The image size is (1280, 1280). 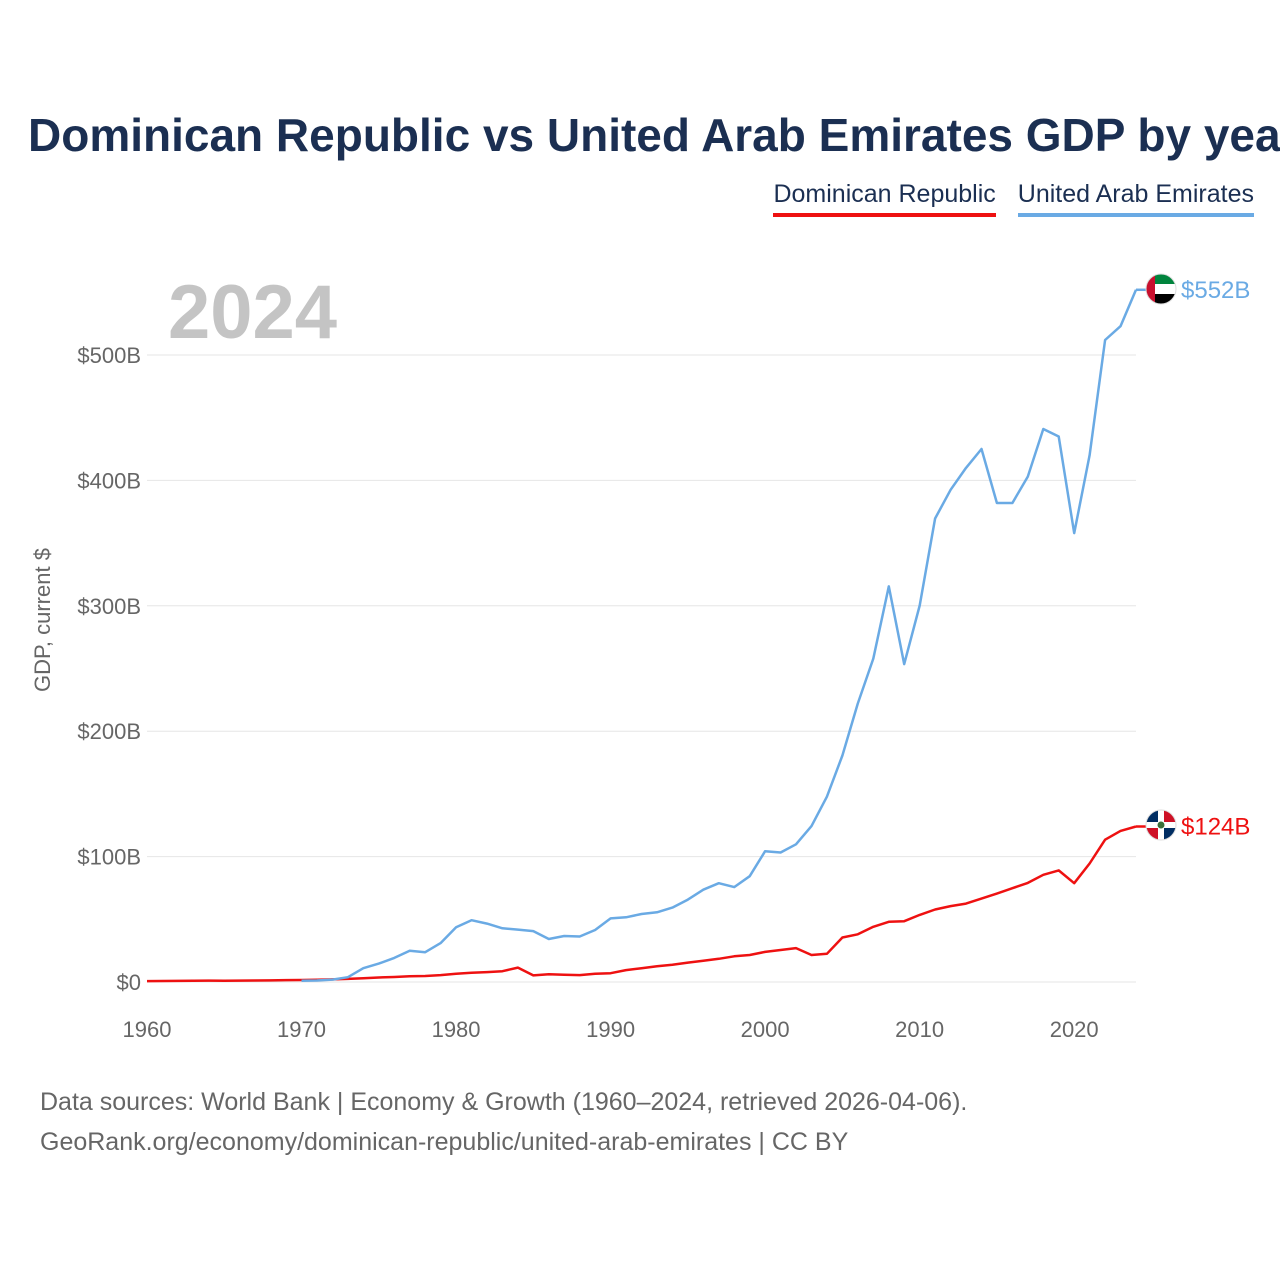 I want to click on legend-item-united-arab-emirates: United Arab Emirates, so click(x=1135, y=198).